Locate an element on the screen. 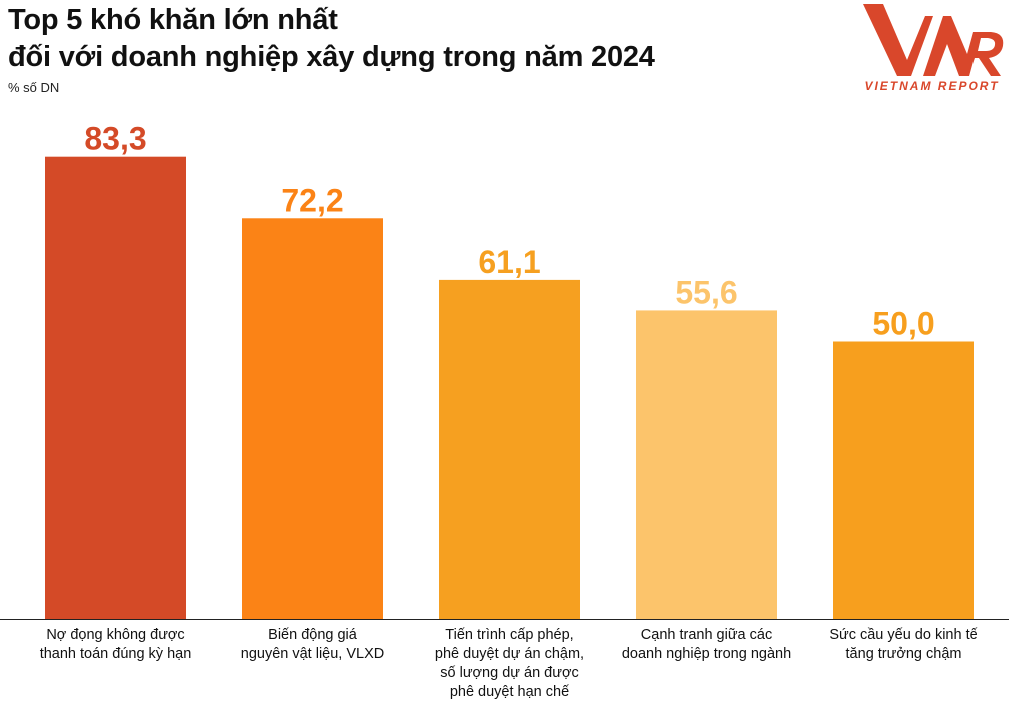 This screenshot has width=1009, height=714. vnr-logo: VIETNAM REPORT is located at coordinates (930, 48).